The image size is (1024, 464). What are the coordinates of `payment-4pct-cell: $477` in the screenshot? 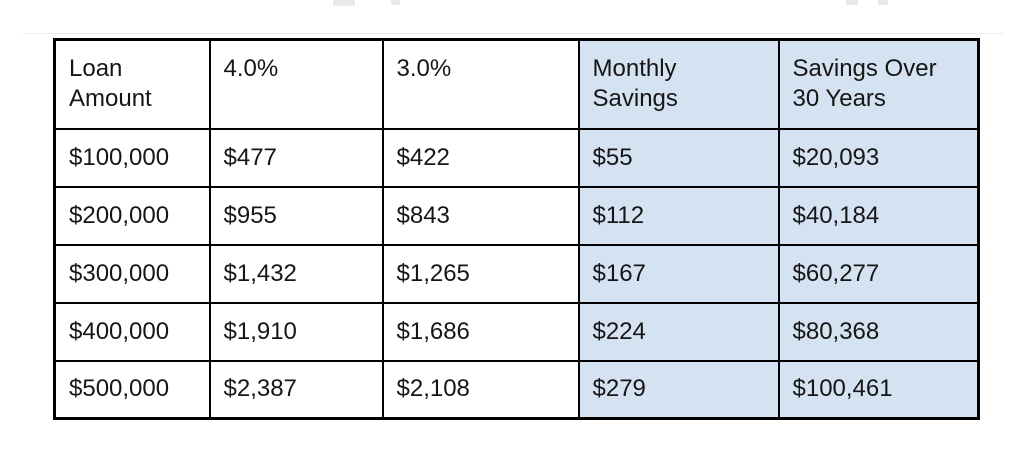 It's located at (296, 157).